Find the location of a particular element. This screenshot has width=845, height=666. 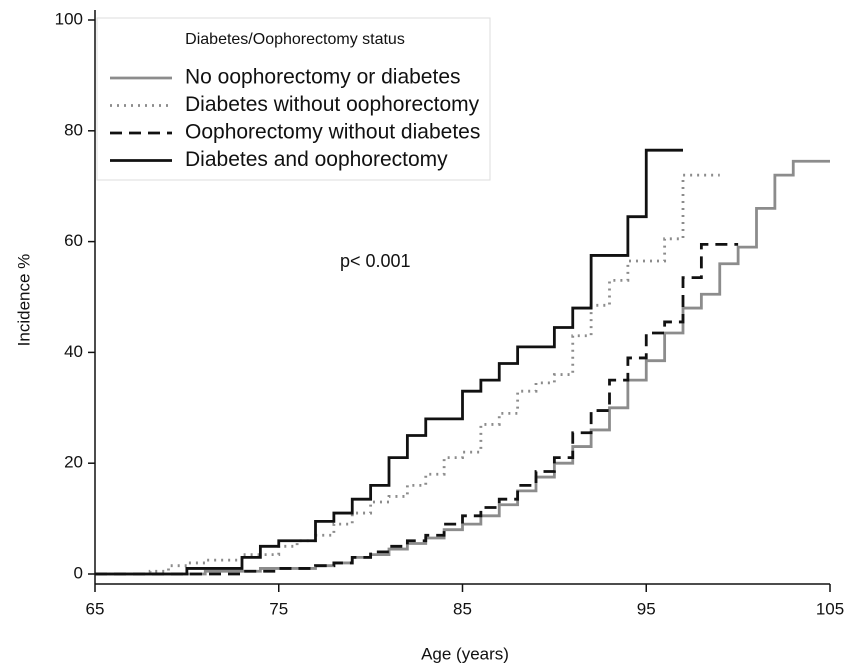

y-tick-label: 20 is located at coordinates (73, 462).